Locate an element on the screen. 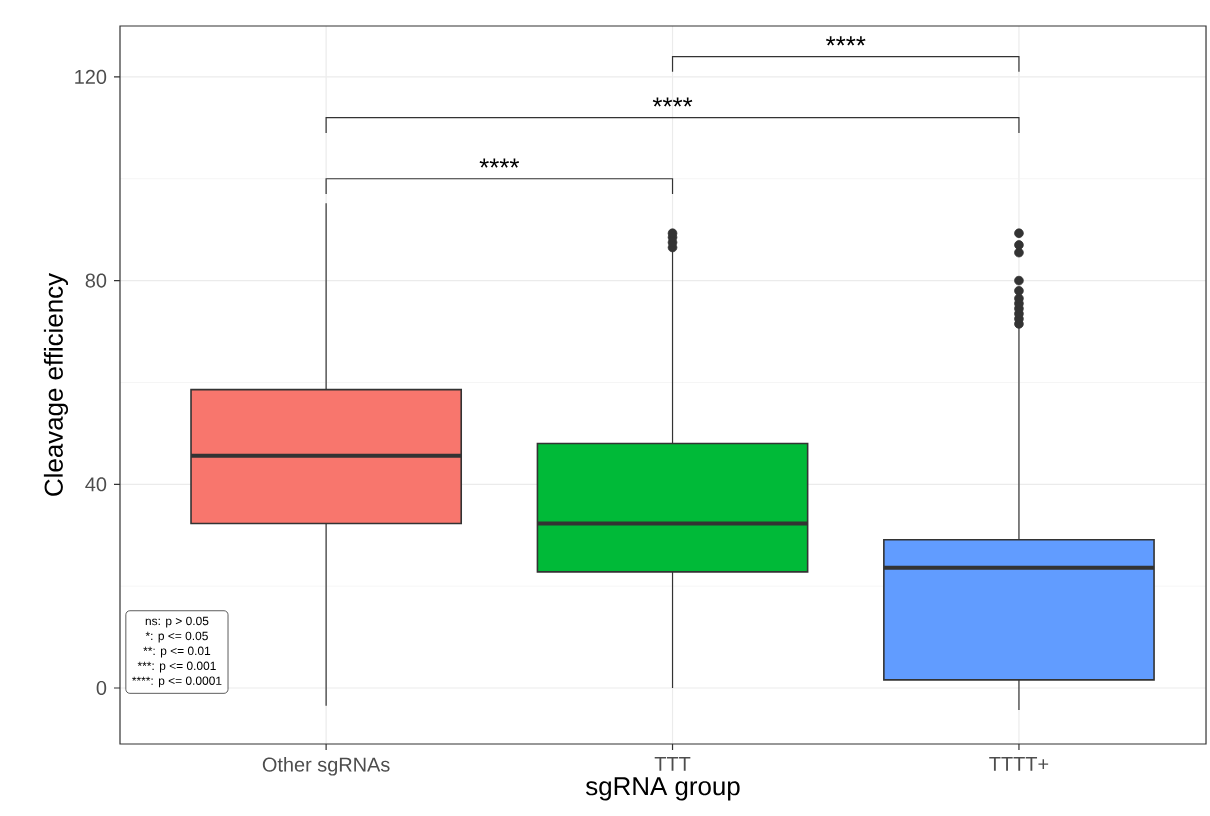  y-tick-label: 80 is located at coordinates (96, 280).